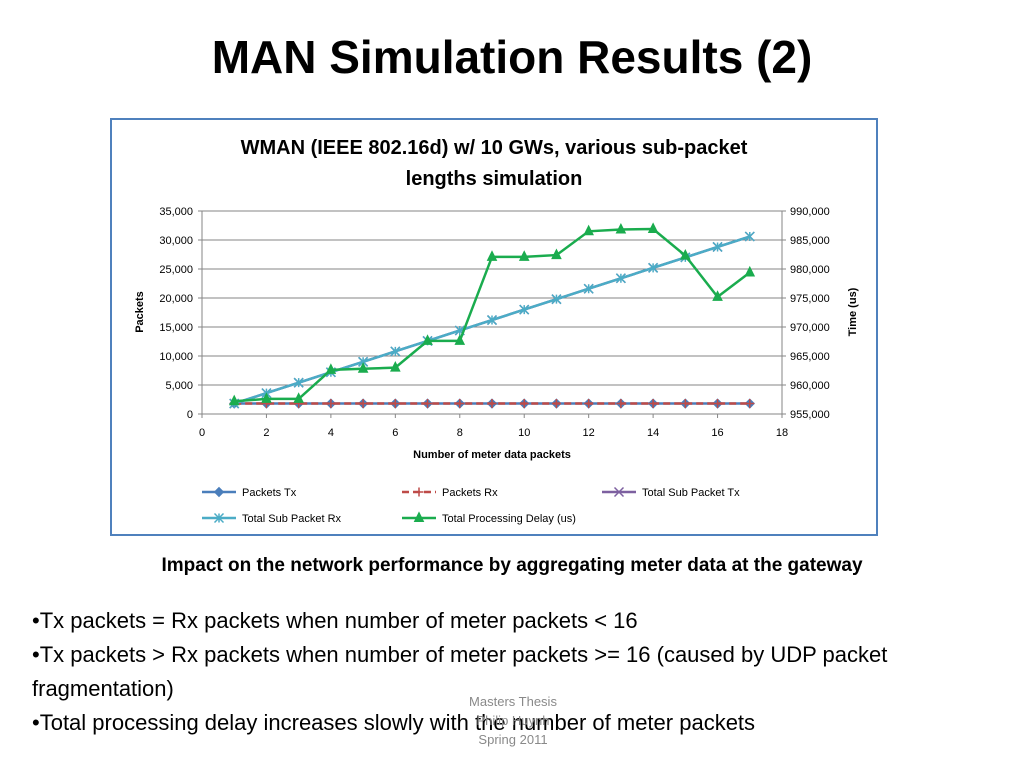 The image size is (1024, 768). What do you see at coordinates (782, 433) in the screenshot?
I see `x-tick-label: 18` at bounding box center [782, 433].